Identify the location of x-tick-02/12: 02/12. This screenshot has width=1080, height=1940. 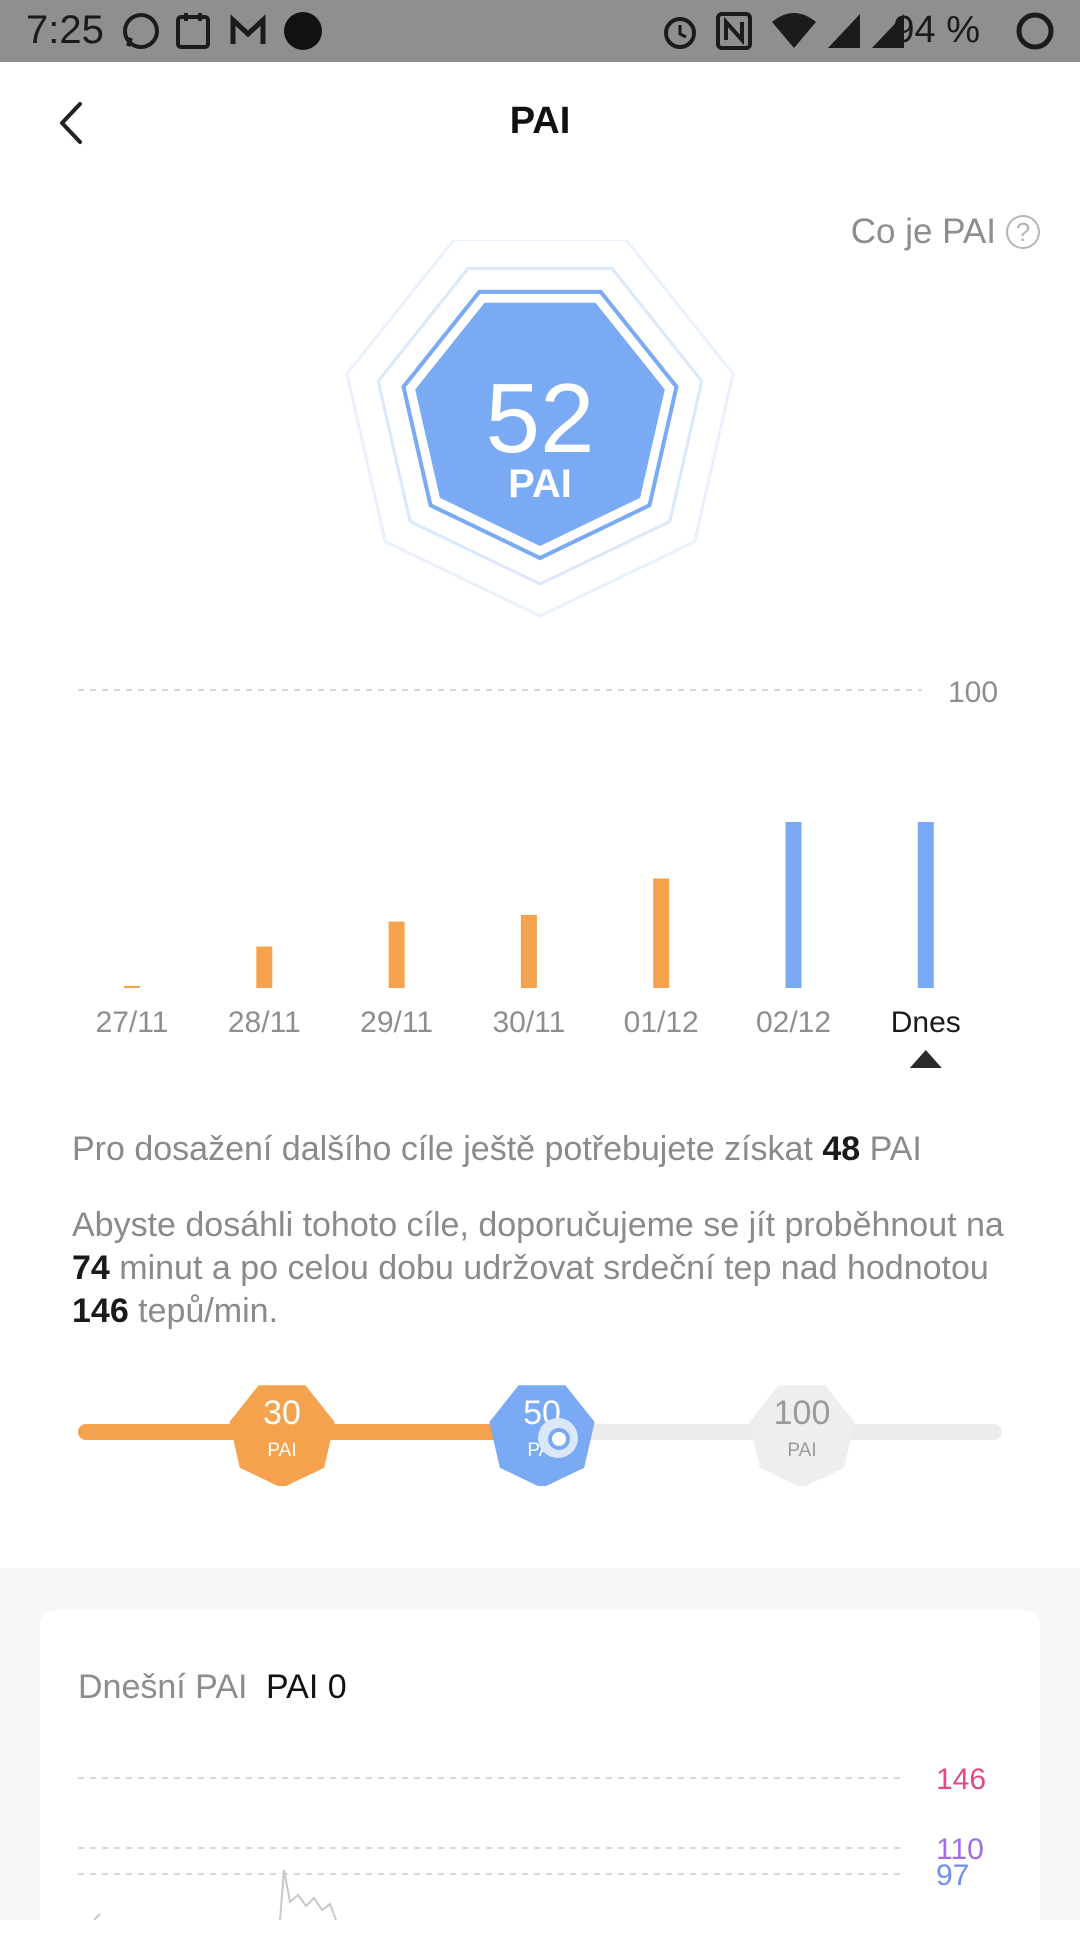
(793, 1022).